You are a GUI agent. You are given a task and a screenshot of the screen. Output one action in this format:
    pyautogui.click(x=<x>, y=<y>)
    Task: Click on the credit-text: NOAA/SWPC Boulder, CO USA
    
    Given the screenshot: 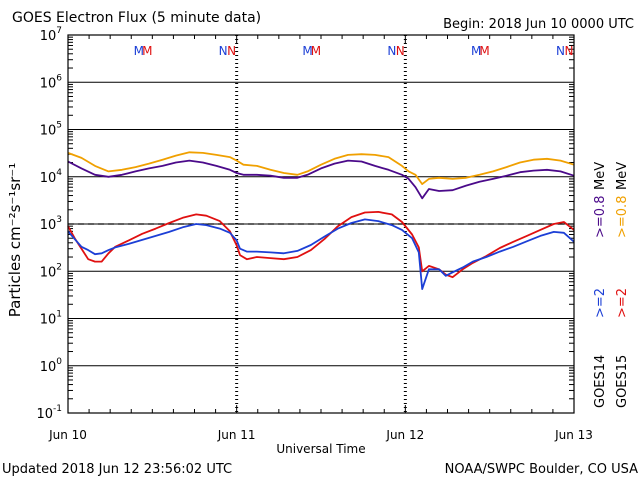 What is the action you would take?
    pyautogui.click(x=541, y=469)
    